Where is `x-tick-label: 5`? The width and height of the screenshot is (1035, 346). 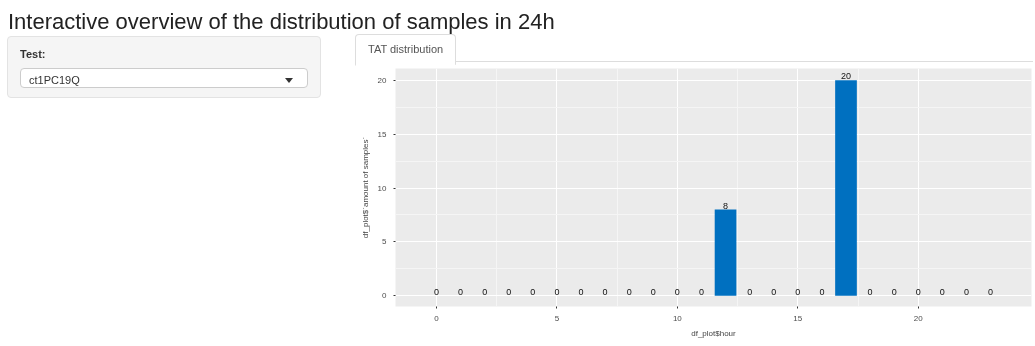
x-tick-label: 5 is located at coordinates (557, 318).